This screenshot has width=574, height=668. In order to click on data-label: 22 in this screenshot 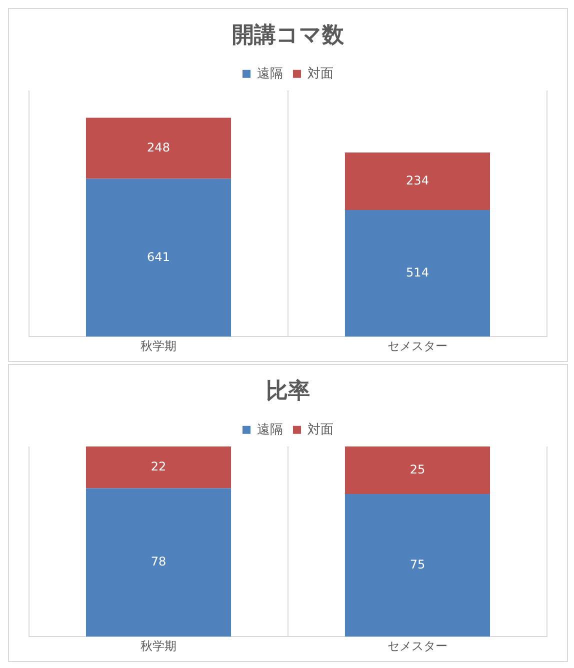, I will do `click(158, 466)`.